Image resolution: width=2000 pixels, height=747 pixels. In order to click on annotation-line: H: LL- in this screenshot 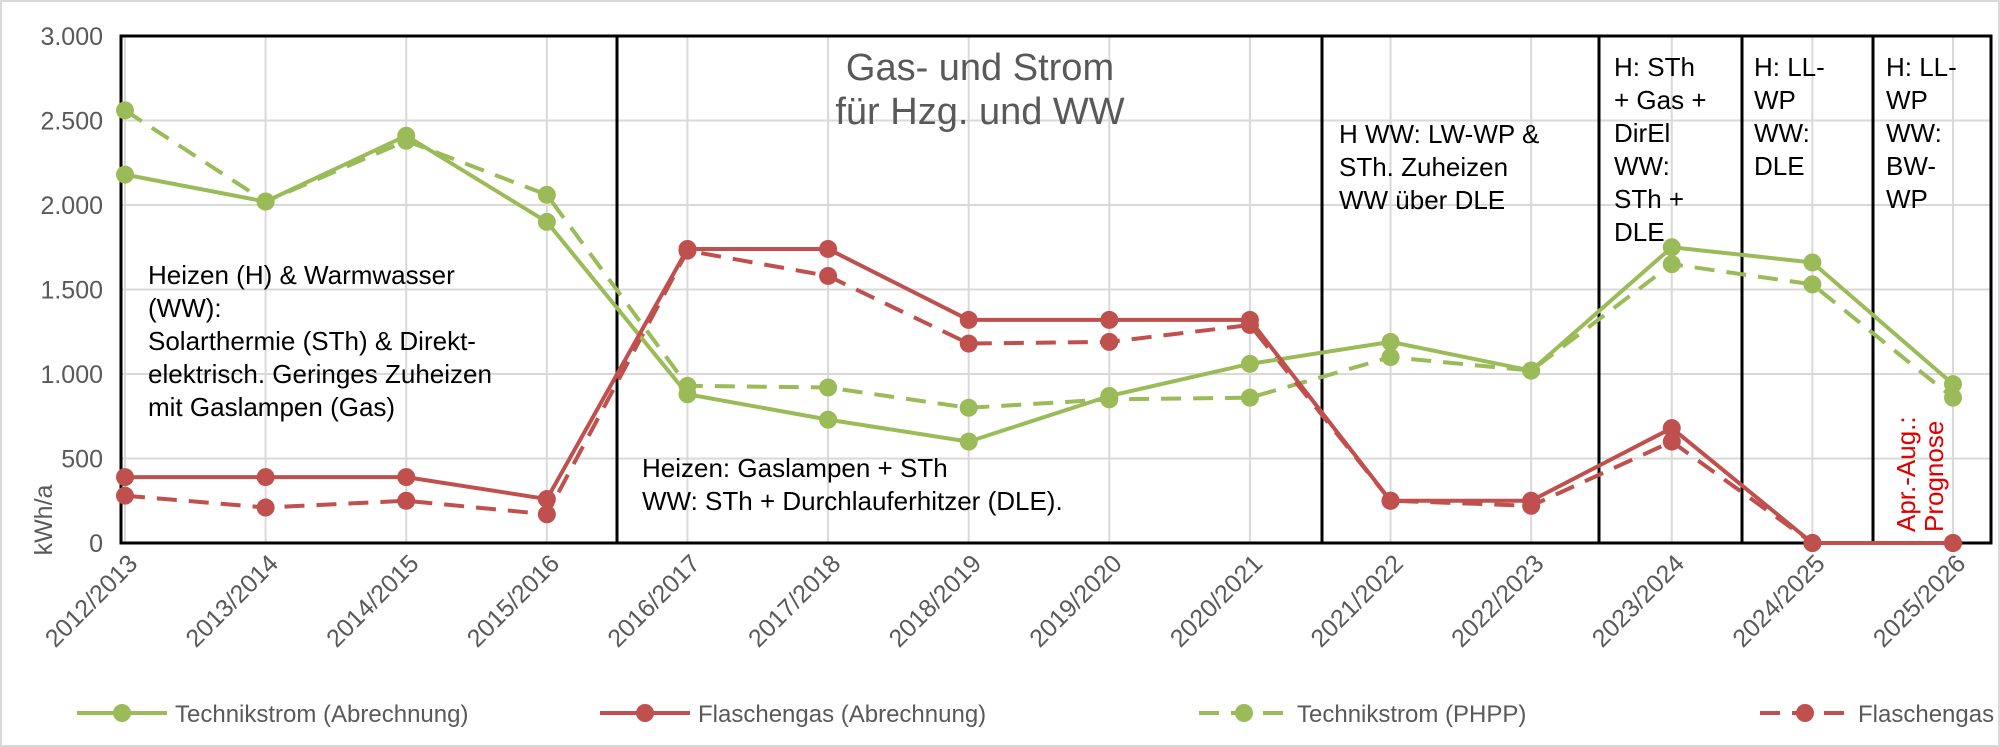, I will do `click(1921, 67)`.